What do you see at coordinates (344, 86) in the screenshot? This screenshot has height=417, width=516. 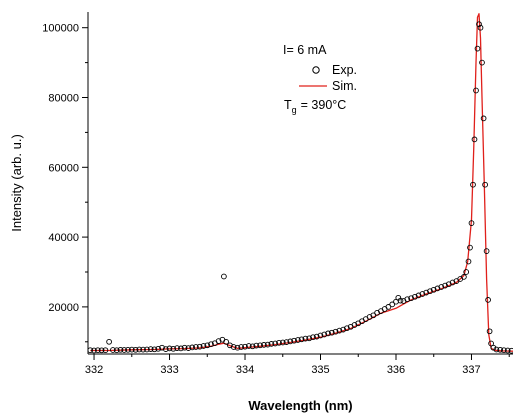 I see `legend-sim-label: Sim.` at bounding box center [344, 86].